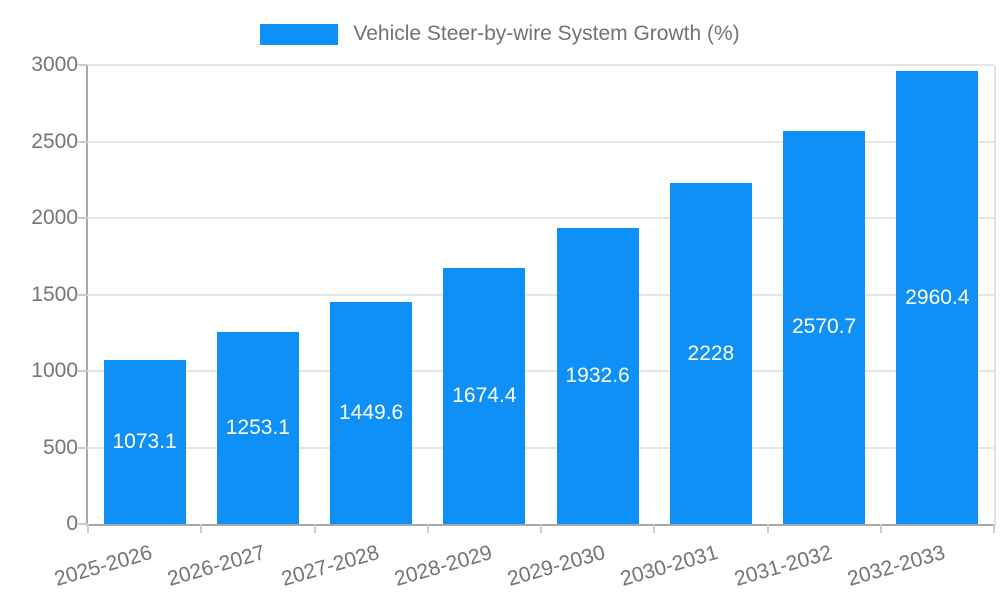 Image resolution: width=1000 pixels, height=600 pixels. What do you see at coordinates (896, 566) in the screenshot?
I see `x-tick-label: 2032-2033` at bounding box center [896, 566].